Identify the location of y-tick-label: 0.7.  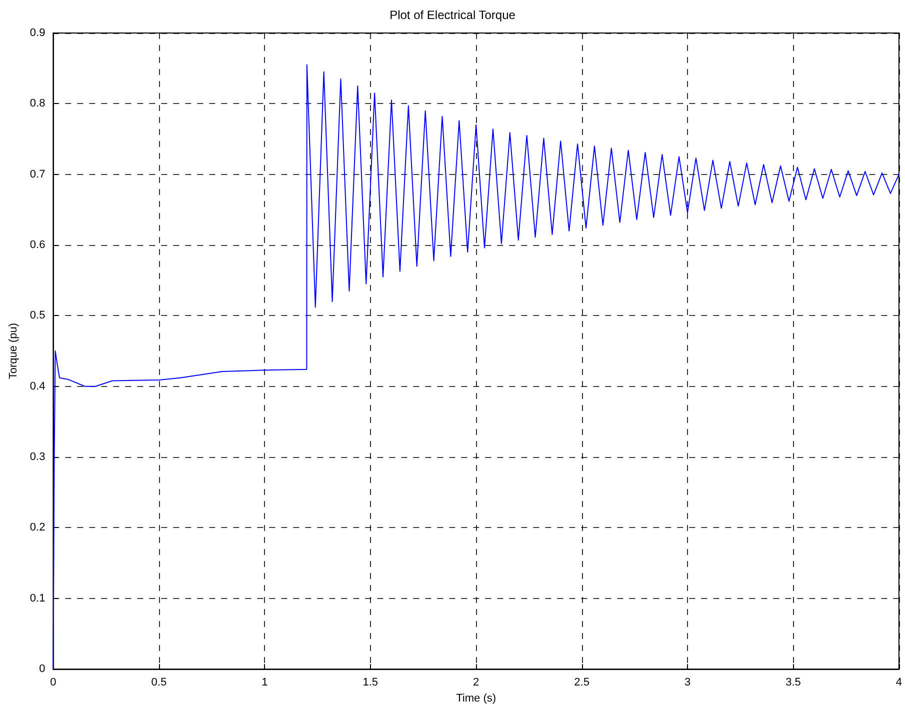
(38, 174).